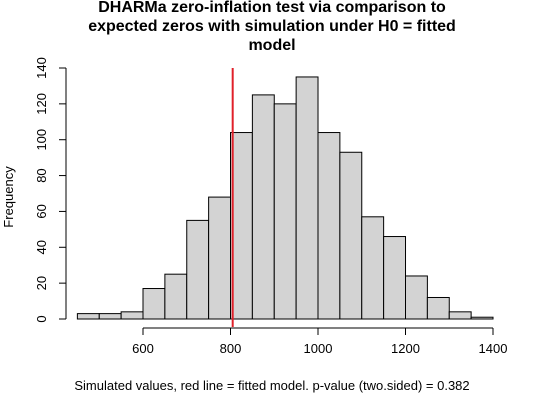  I want to click on y-tick-label: 80, so click(41, 175).